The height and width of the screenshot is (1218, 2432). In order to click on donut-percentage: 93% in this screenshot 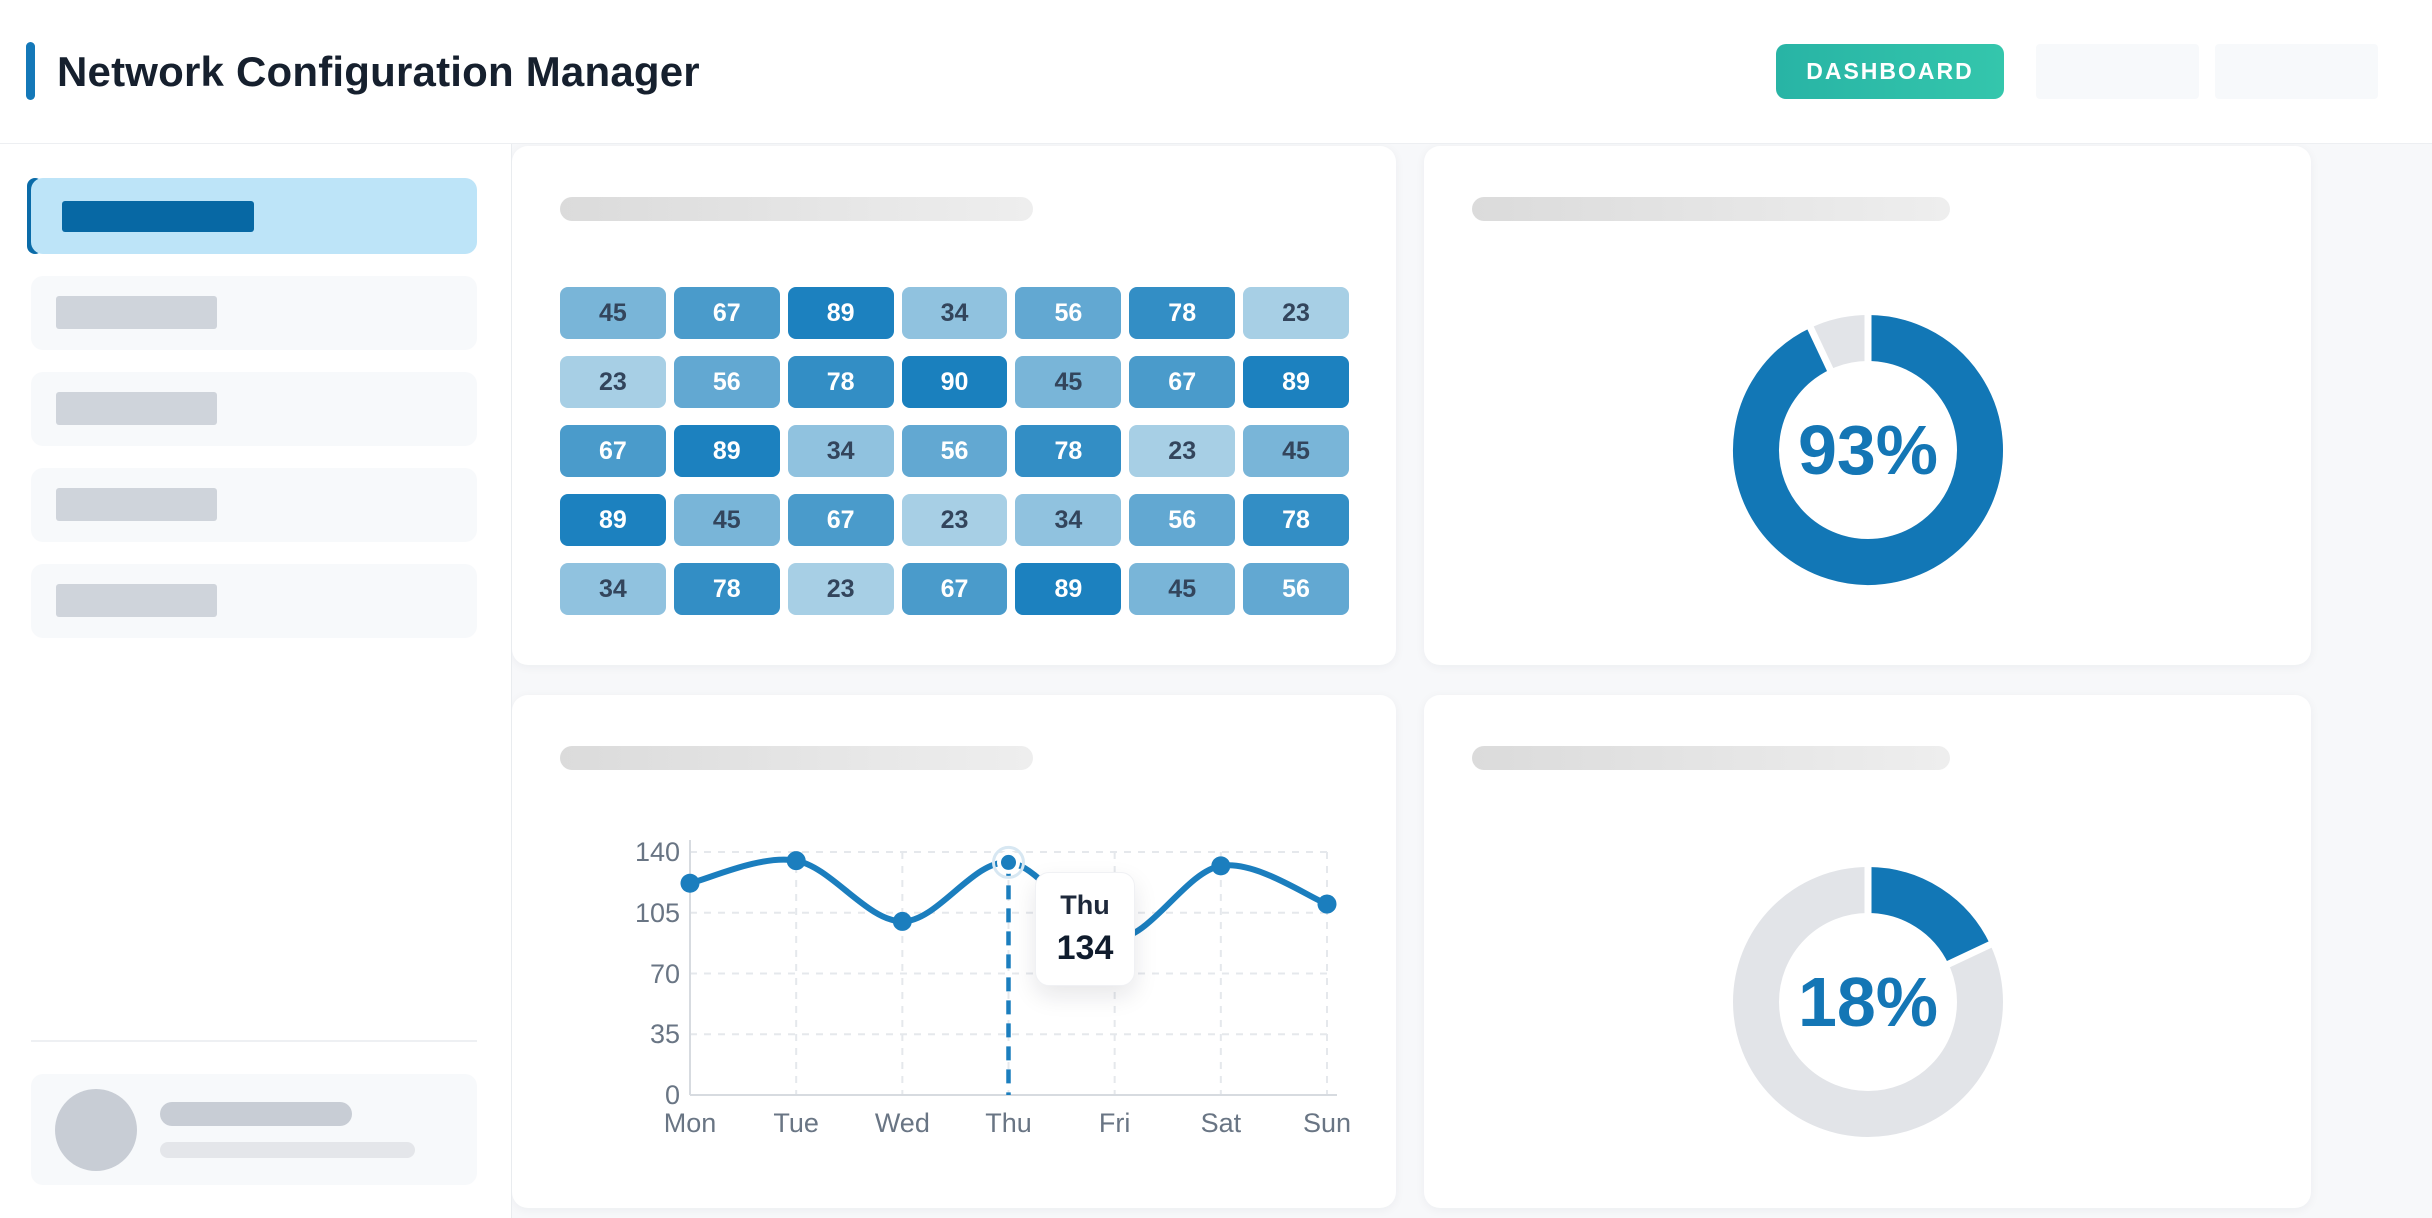, I will do `click(1868, 450)`.